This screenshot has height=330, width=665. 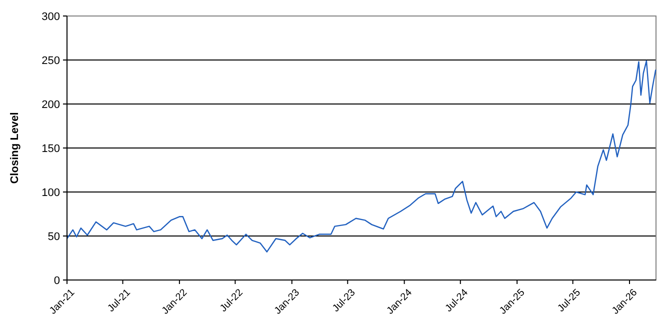 What do you see at coordinates (51, 16) in the screenshot?
I see `y-tick-label: 300` at bounding box center [51, 16].